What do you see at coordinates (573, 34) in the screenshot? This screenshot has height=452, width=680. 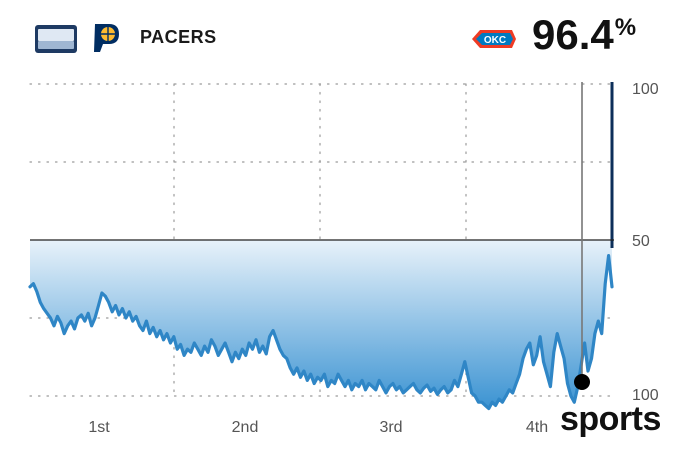 I see `win-probability-value: 96.4` at bounding box center [573, 34].